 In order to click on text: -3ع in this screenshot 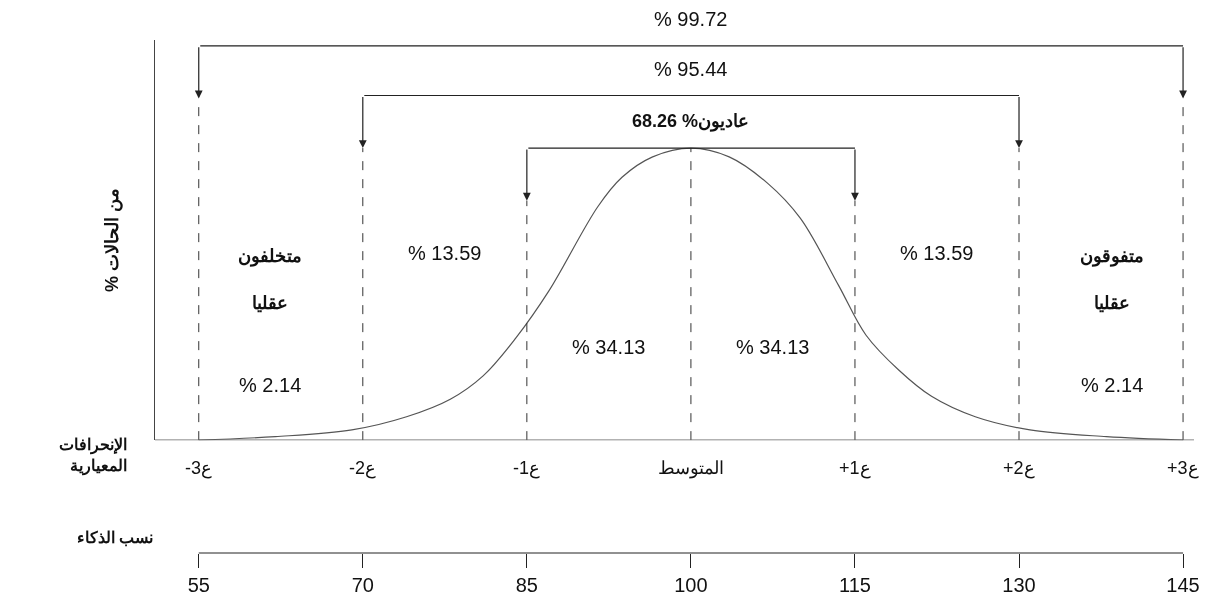, I will do `click(199, 468)`.